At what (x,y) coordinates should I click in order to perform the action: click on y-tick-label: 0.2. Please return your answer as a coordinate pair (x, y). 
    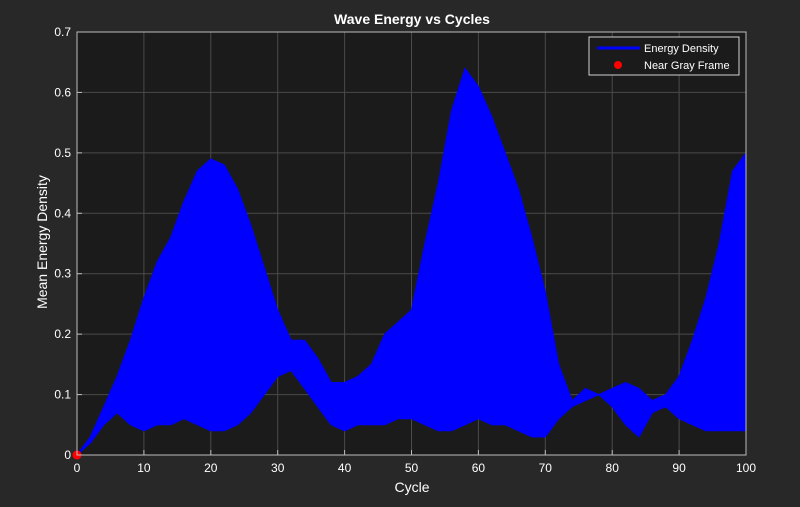
    Looking at the image, I should click on (62, 334).